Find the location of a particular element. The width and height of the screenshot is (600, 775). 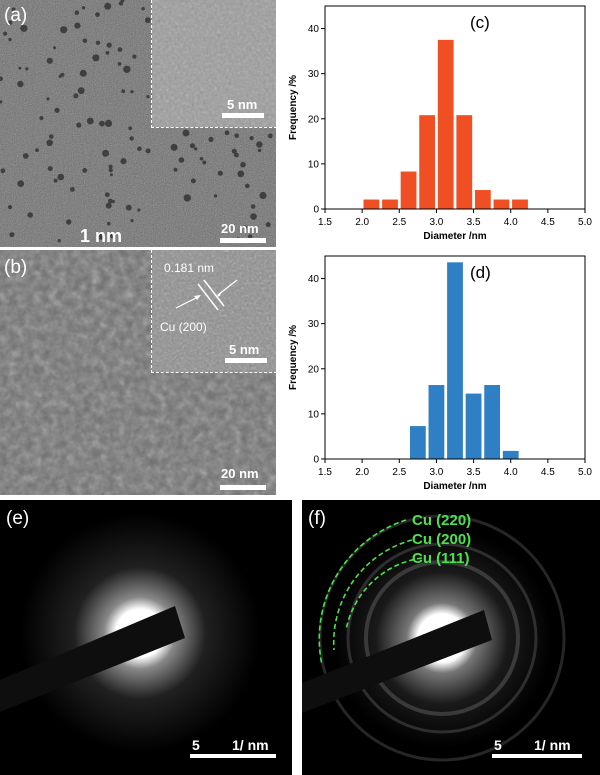

ring-label-200: Cu (200) is located at coordinates (442, 539).